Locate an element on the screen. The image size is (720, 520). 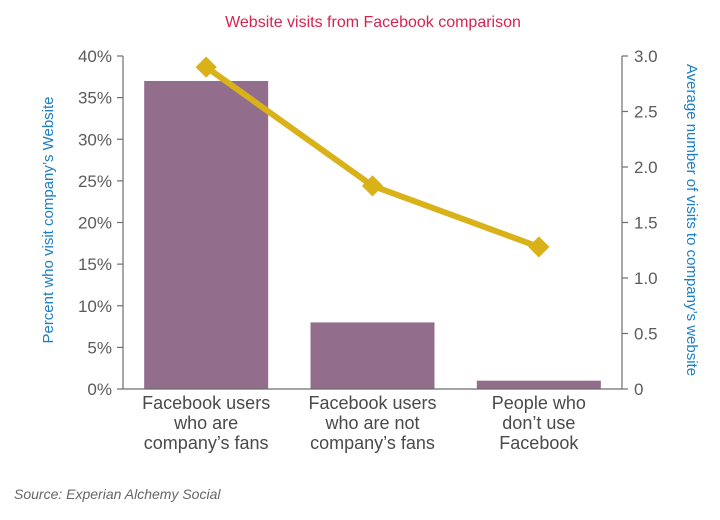
left-tick-label-1: 5% is located at coordinates (99, 347).